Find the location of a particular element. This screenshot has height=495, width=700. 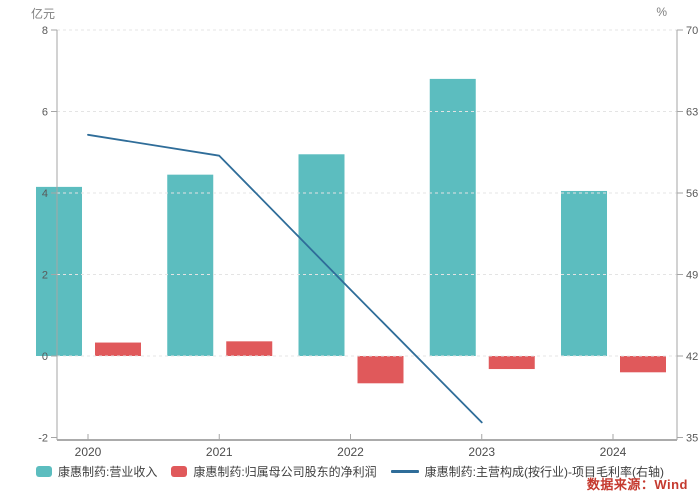

legend-item-gross-margin: 康惠制药:主营构成(按行业)-项目毛利率(右轴) is located at coordinates (527, 471).